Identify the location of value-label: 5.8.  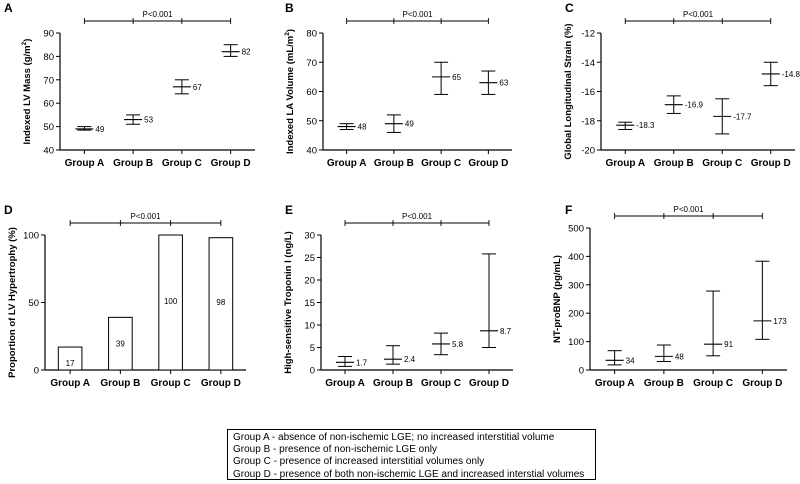
(458, 344).